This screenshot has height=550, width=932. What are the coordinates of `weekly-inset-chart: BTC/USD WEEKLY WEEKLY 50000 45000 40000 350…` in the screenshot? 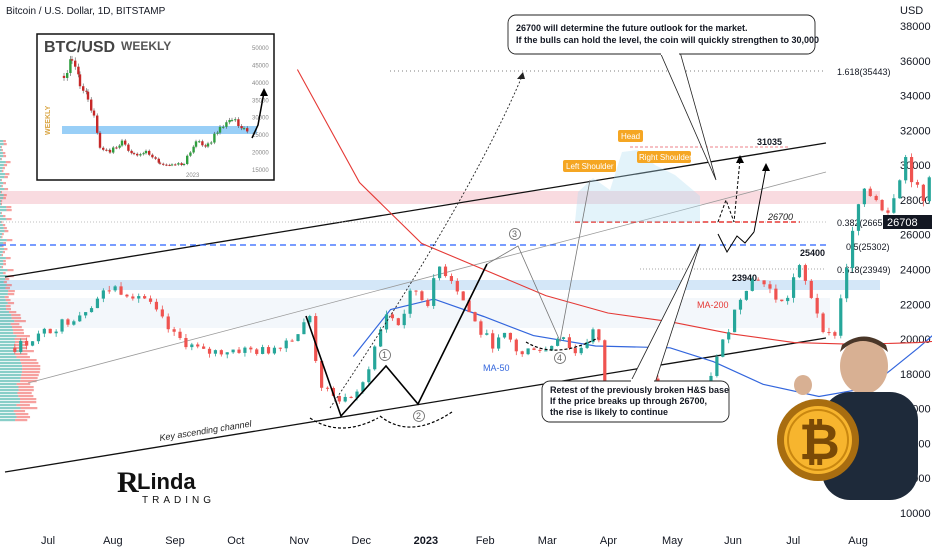 It's located at (155, 107).